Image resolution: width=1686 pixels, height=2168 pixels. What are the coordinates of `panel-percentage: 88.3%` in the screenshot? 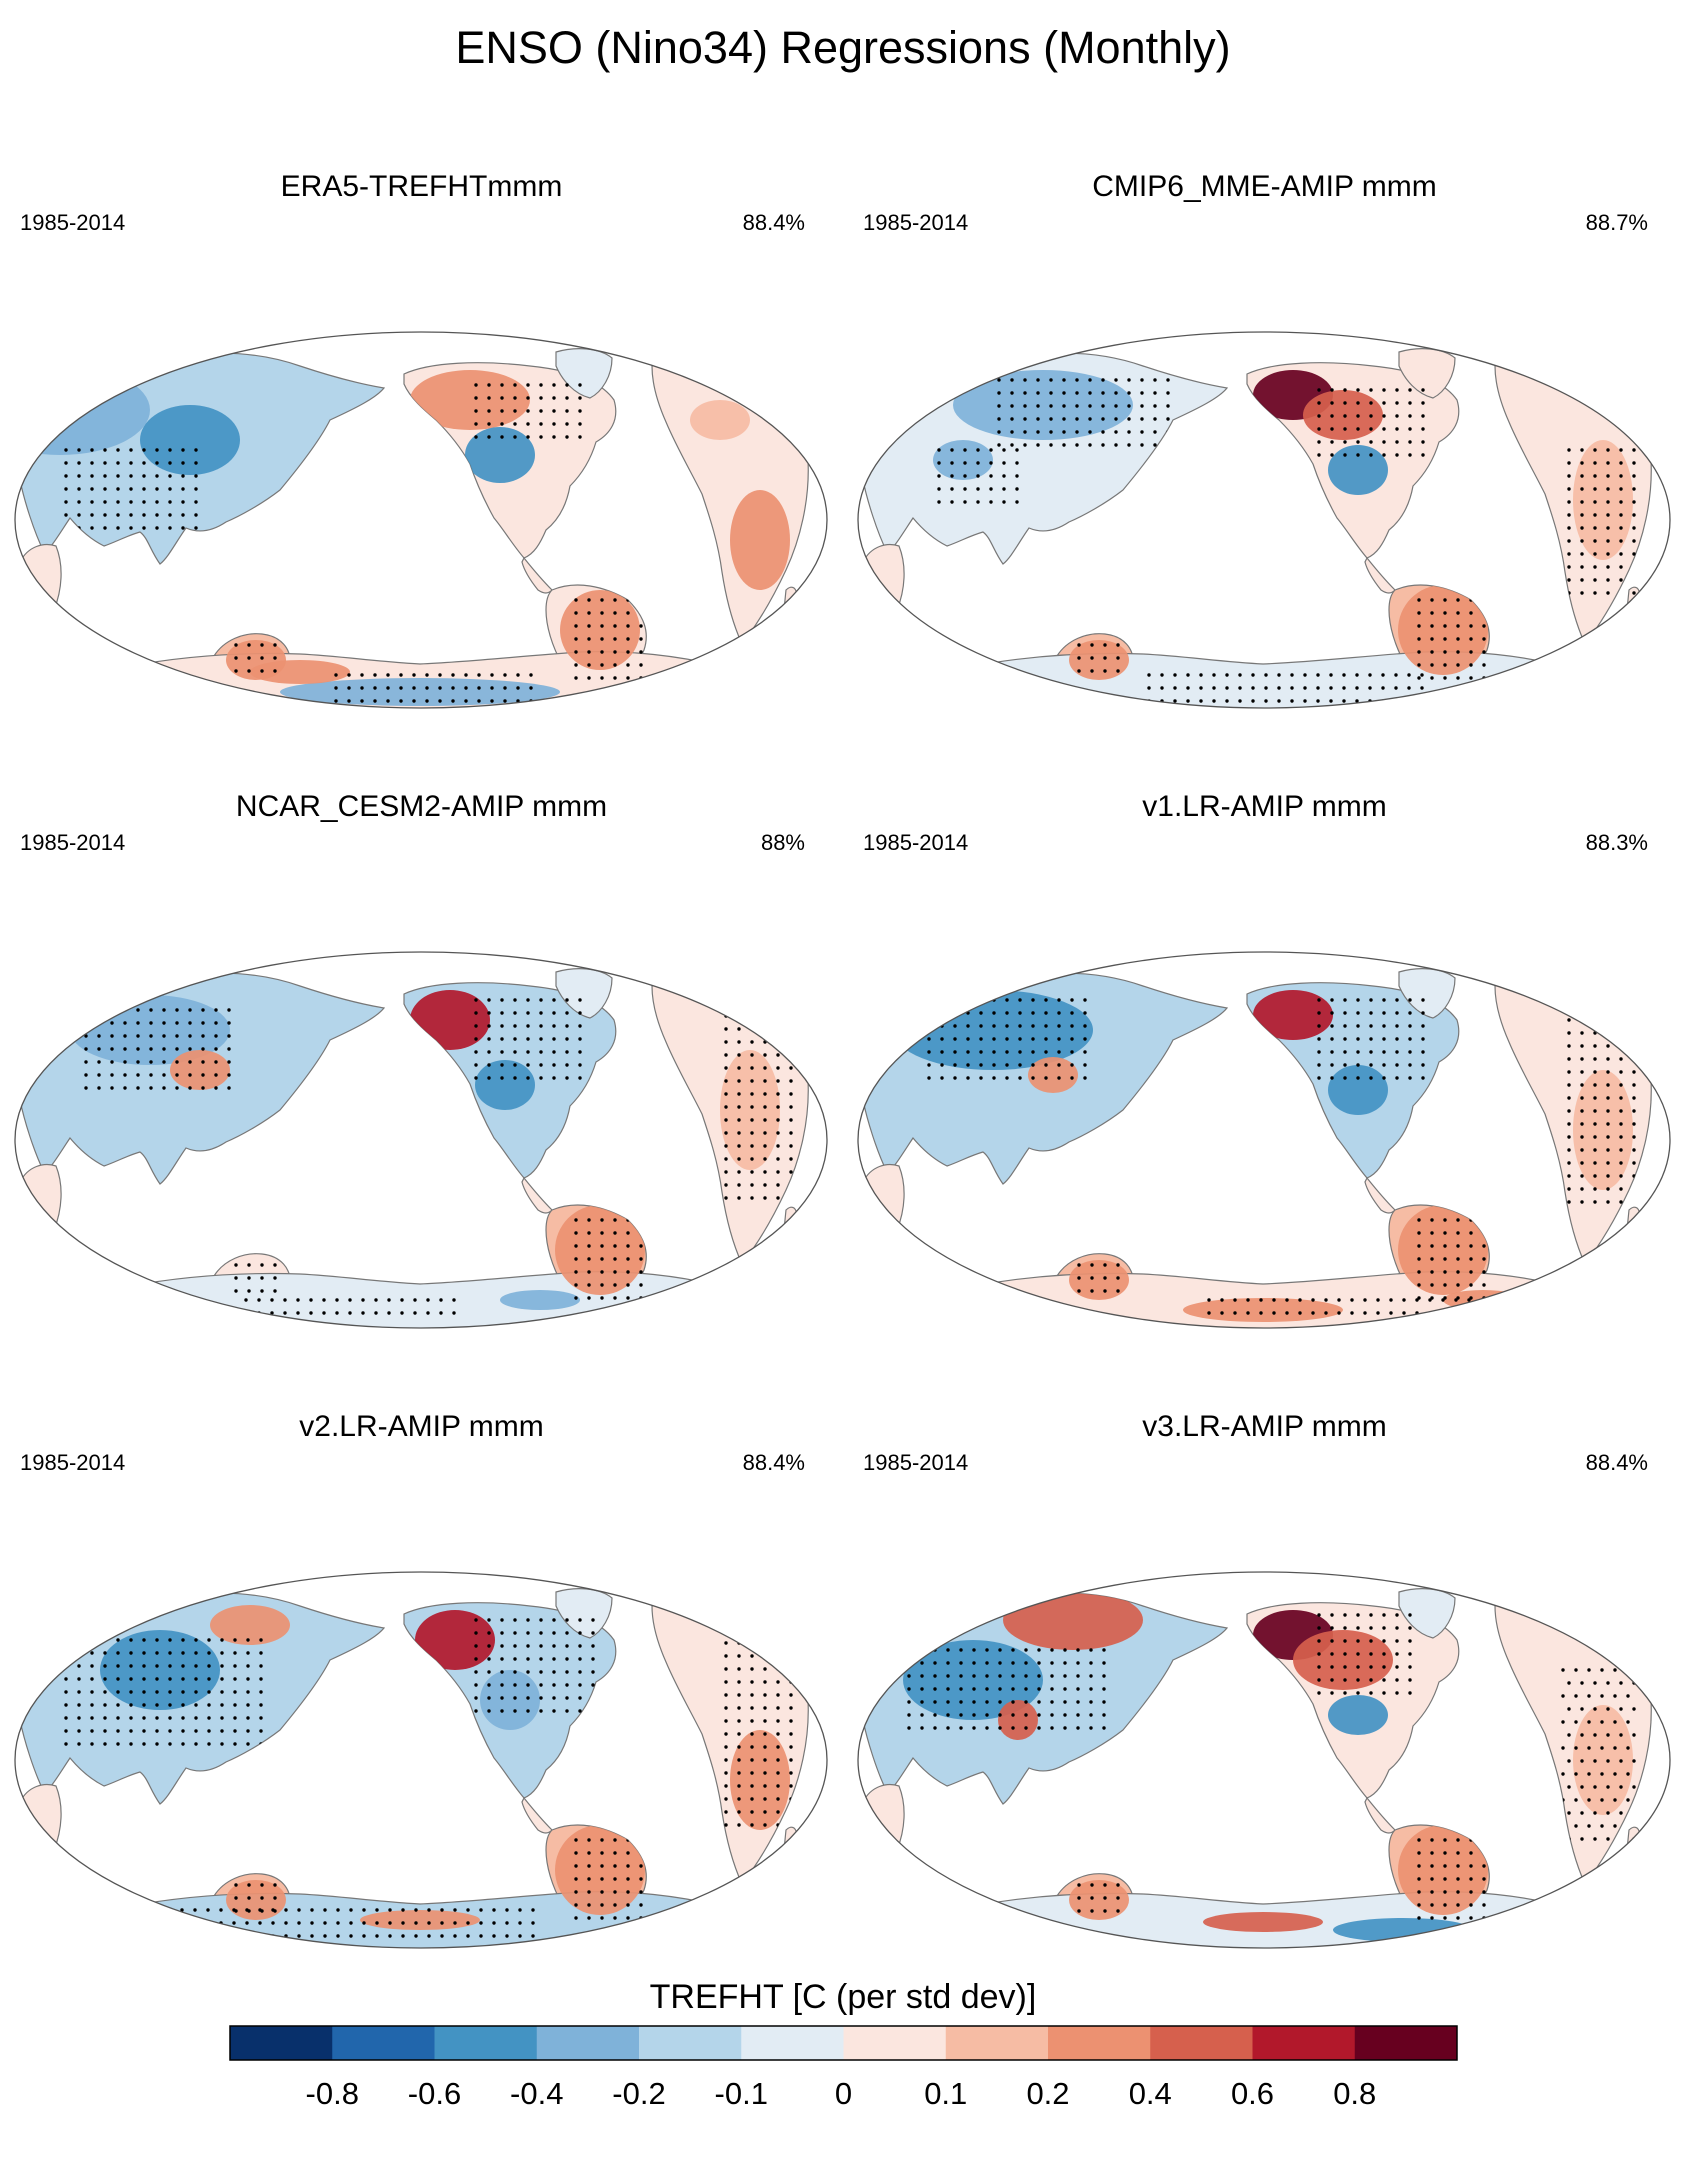 It's located at (1616, 842).